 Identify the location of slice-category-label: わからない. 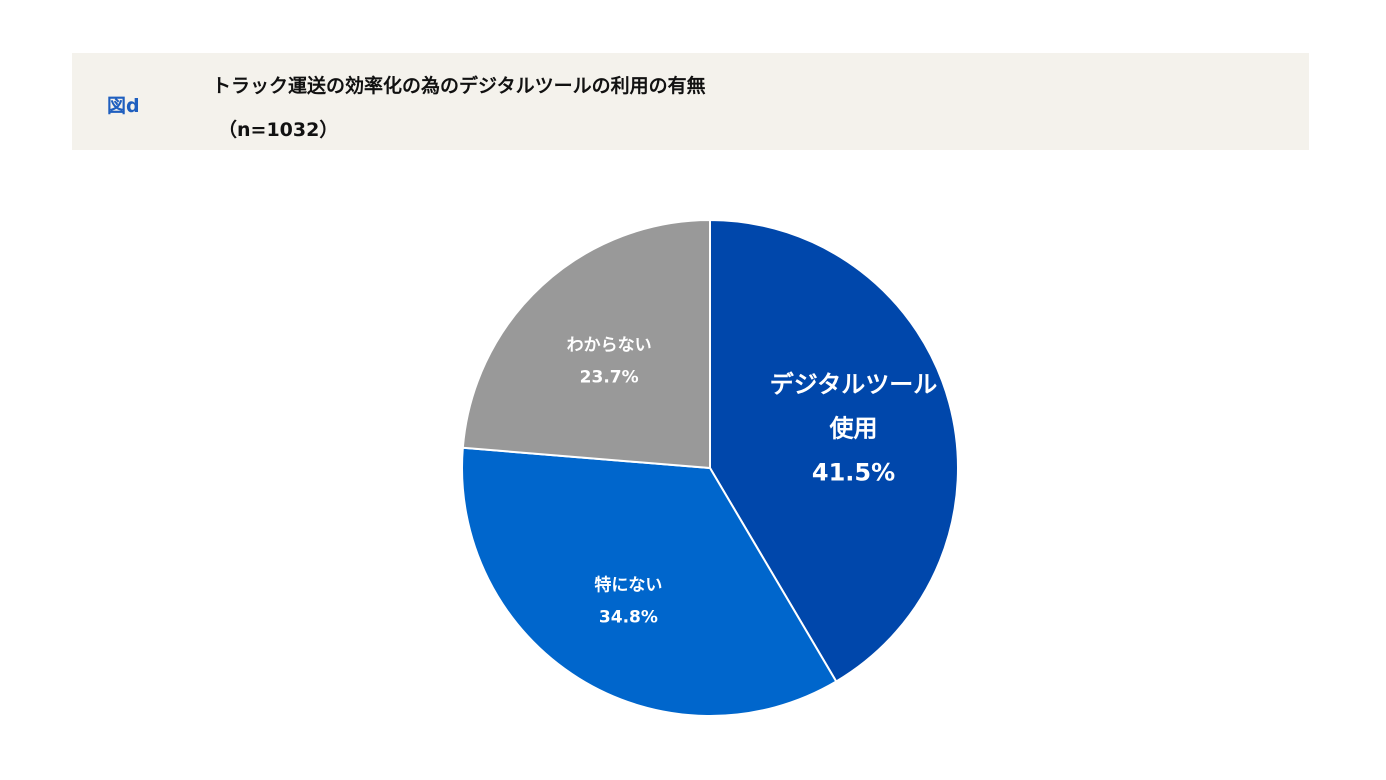
(609, 346).